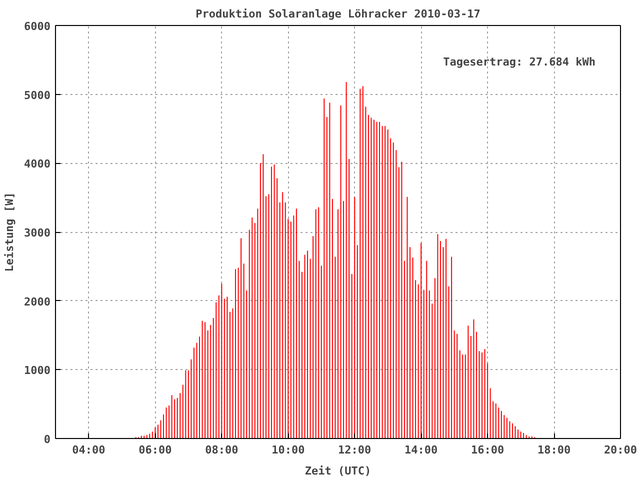 This screenshot has width=640, height=480. What do you see at coordinates (37, 301) in the screenshot?
I see `y-tick-label: 2000` at bounding box center [37, 301].